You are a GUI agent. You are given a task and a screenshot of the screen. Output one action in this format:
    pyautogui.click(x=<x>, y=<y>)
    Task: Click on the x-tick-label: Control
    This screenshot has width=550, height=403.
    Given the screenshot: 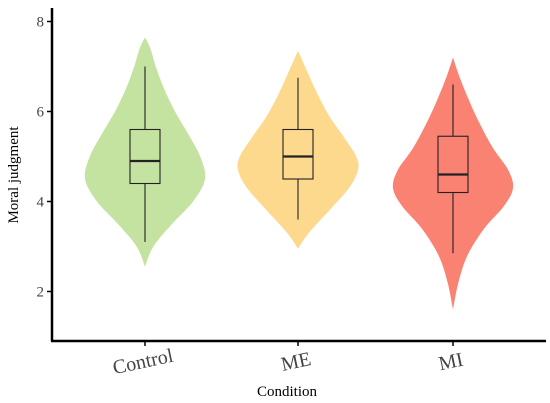 What is the action you would take?
    pyautogui.click(x=143, y=362)
    